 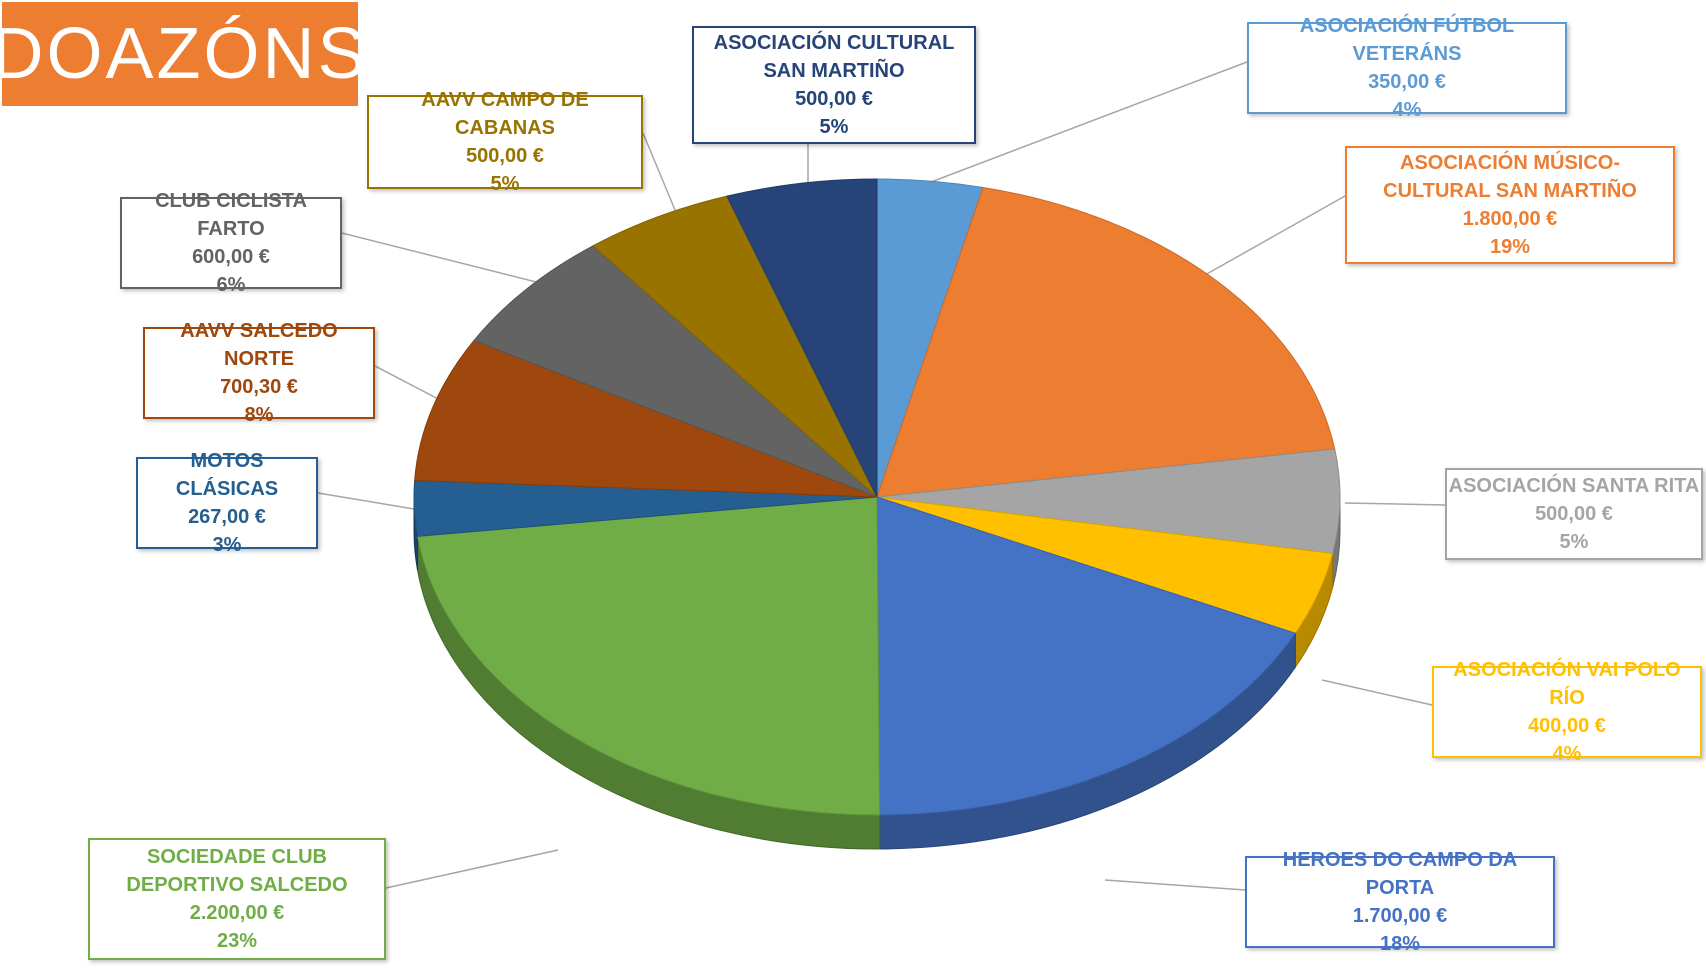 What do you see at coordinates (1567, 712) in the screenshot?
I see `data-label-3: ASOCIACIÓN VAI POLO RÍO 400,00 € 4%` at bounding box center [1567, 712].